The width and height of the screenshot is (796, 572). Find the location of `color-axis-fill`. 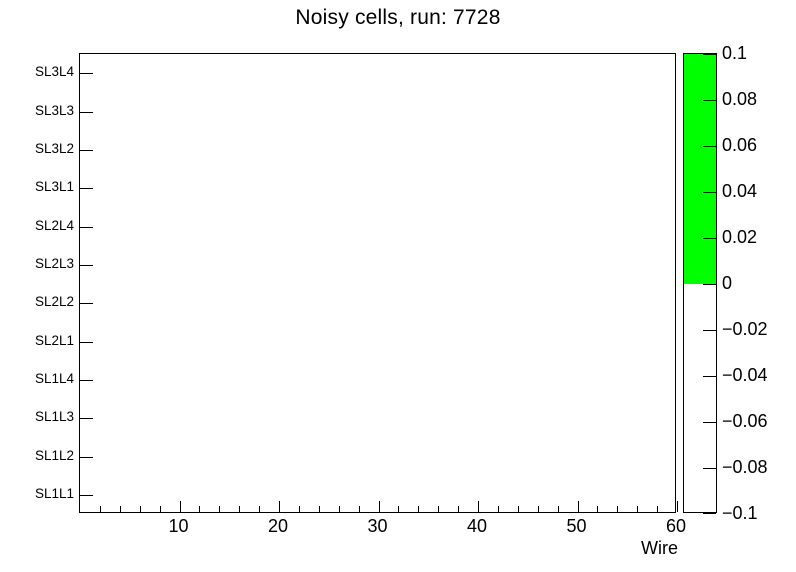

color-axis-fill is located at coordinates (700, 169).